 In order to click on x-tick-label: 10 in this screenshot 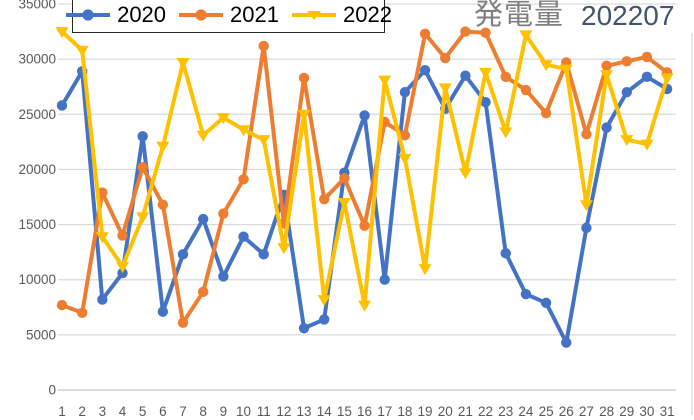, I will do `click(243, 411)`.